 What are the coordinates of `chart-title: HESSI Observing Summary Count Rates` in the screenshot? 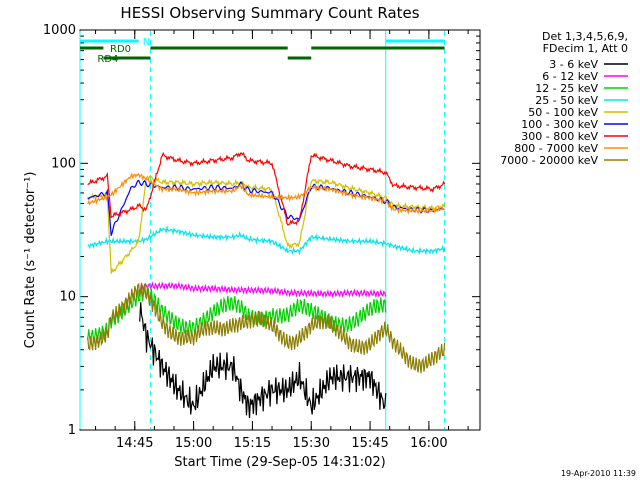 It's located at (269, 13).